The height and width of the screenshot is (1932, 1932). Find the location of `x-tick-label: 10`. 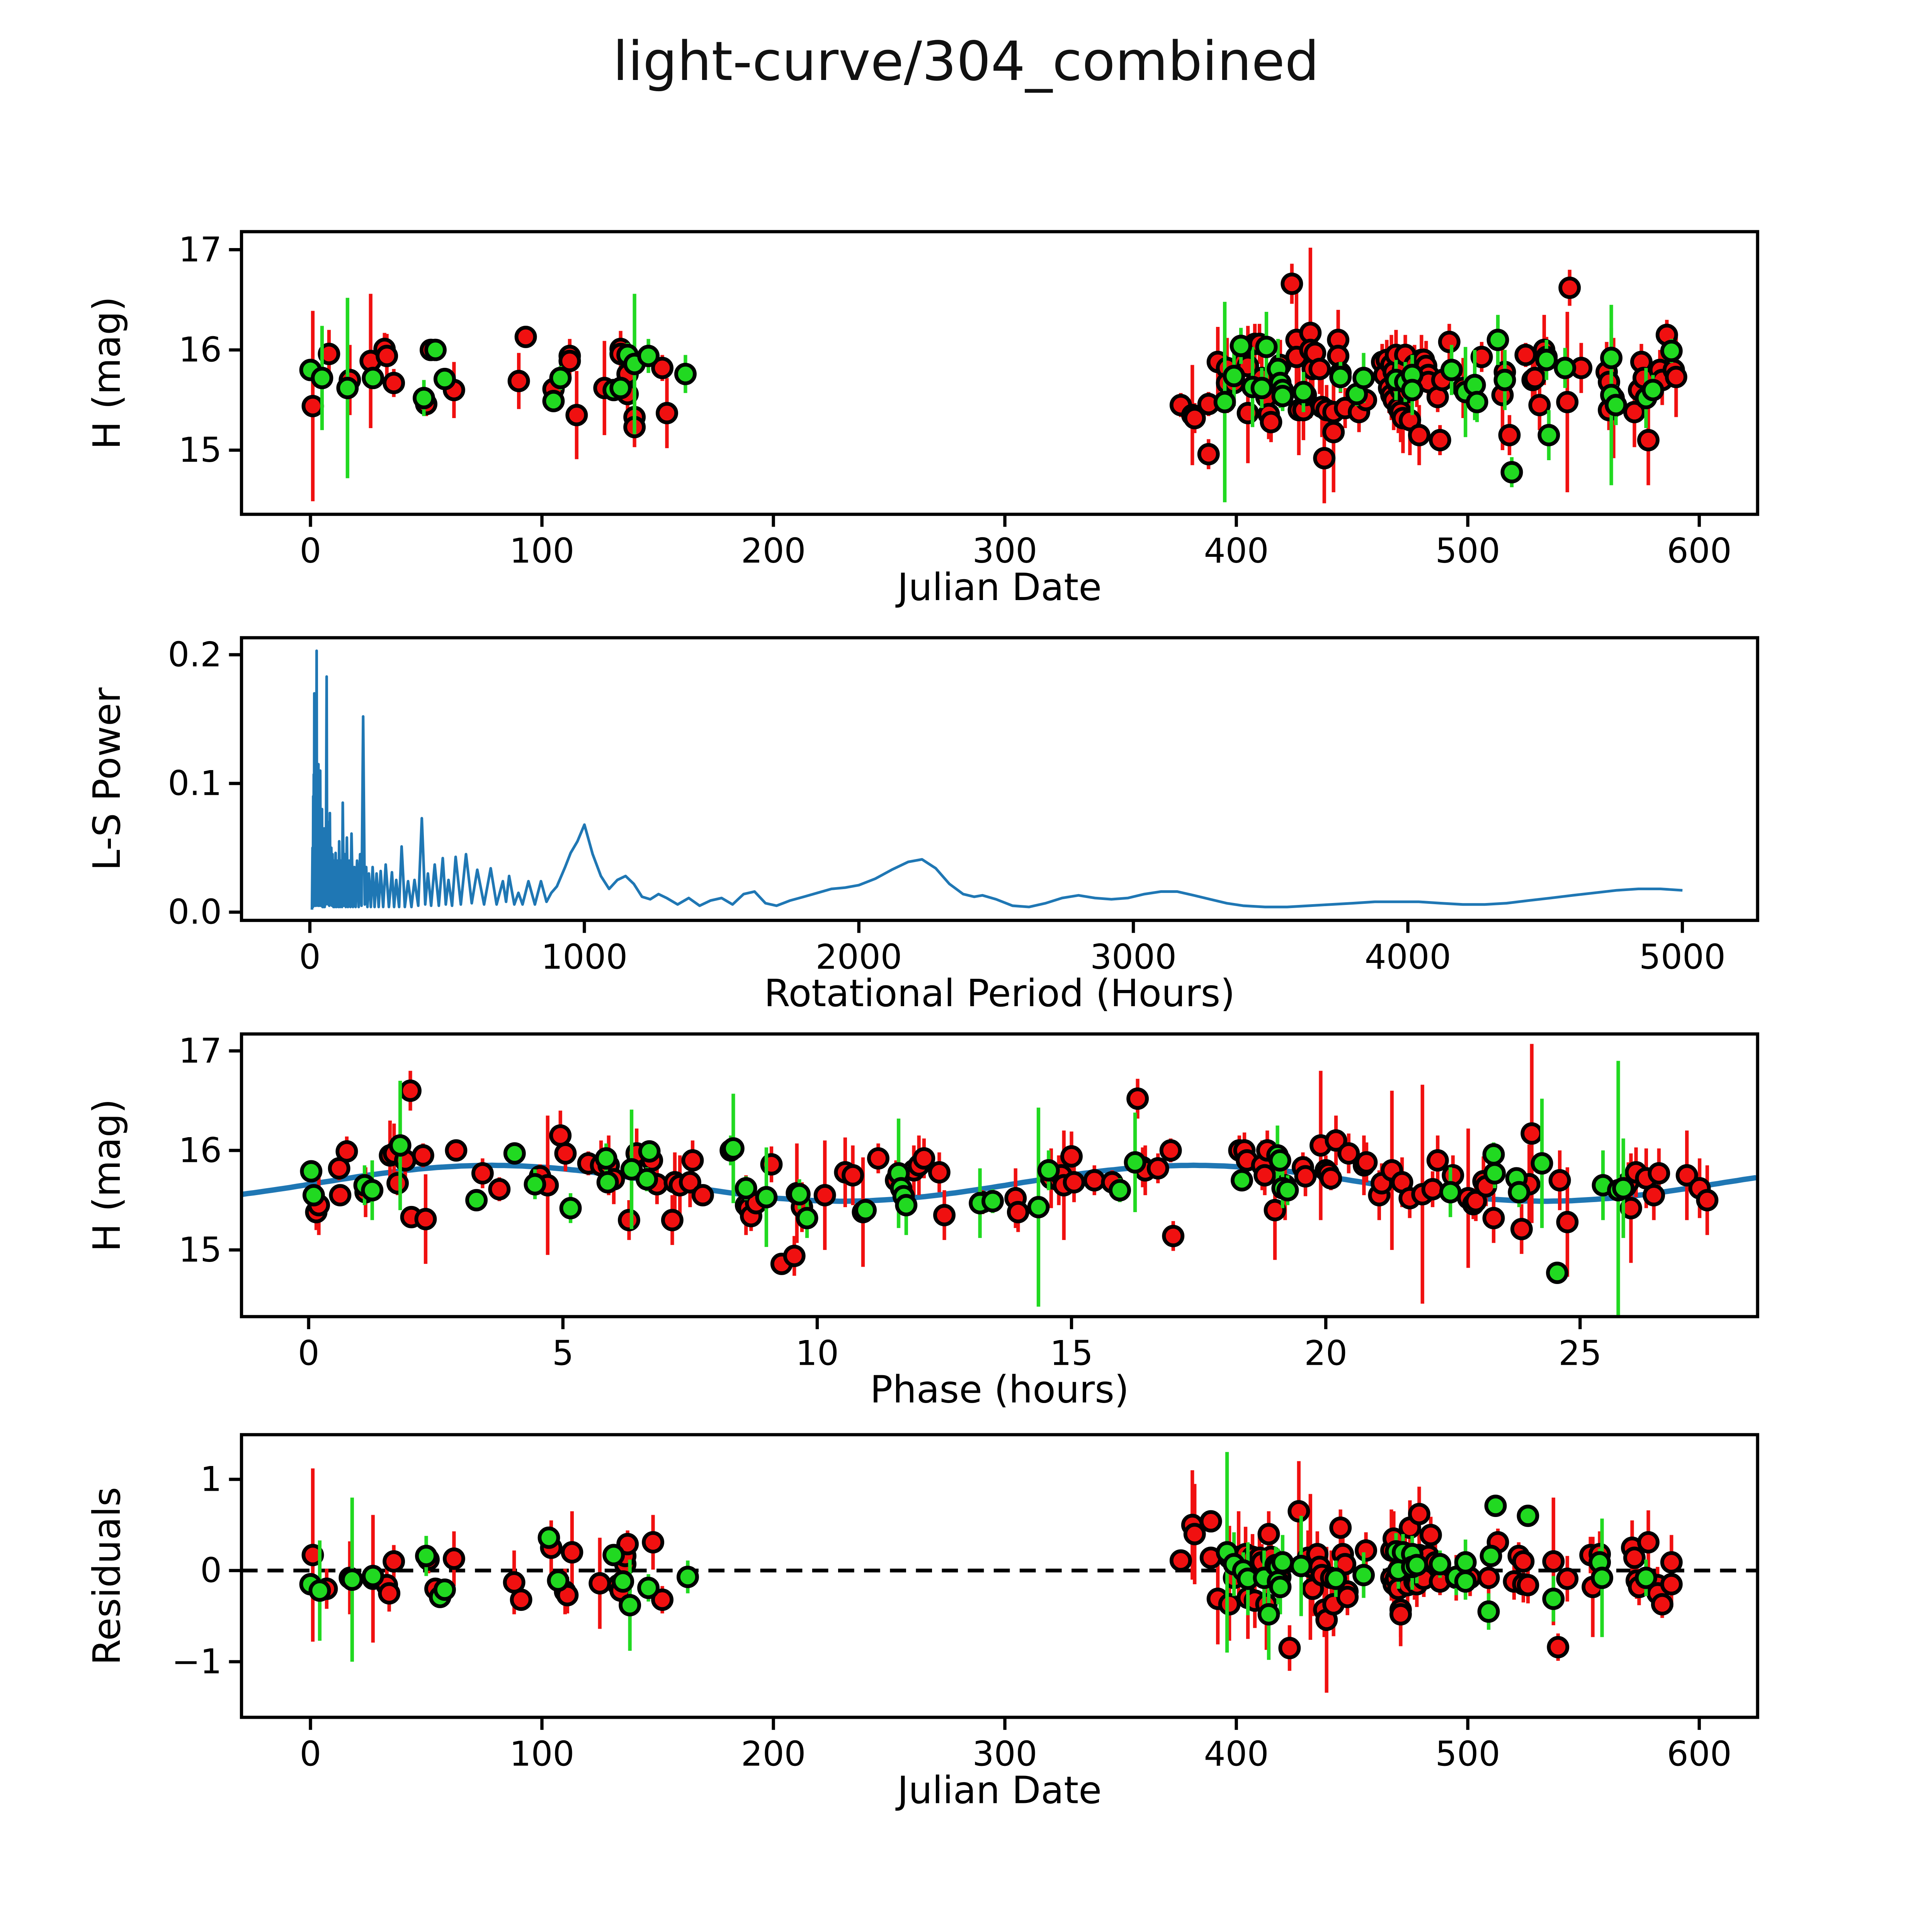

x-tick-label: 10 is located at coordinates (818, 1353).